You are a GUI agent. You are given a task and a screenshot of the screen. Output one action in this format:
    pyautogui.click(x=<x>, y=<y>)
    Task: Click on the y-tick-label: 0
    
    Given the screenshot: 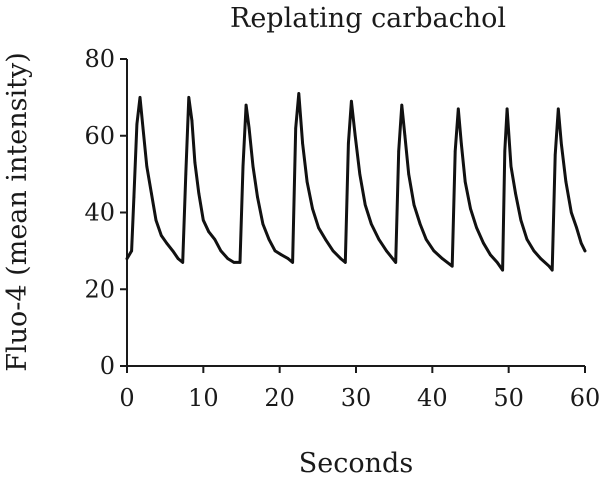 What is the action you would take?
    pyautogui.click(x=107, y=366)
    